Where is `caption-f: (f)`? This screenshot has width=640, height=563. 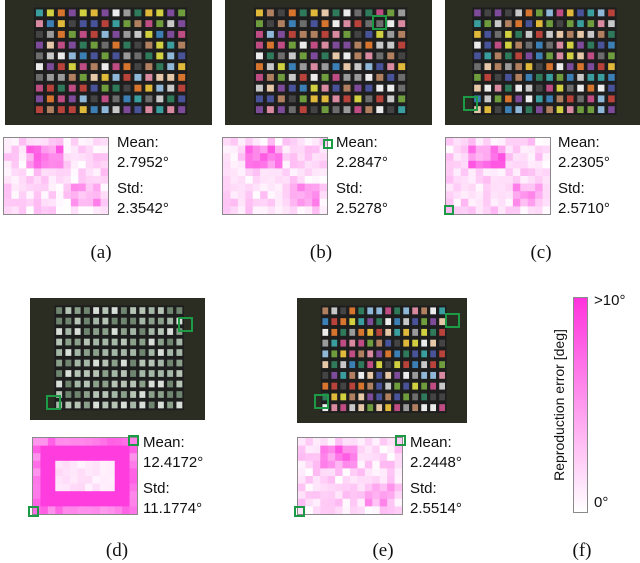
caption-f: (f) is located at coordinates (582, 550).